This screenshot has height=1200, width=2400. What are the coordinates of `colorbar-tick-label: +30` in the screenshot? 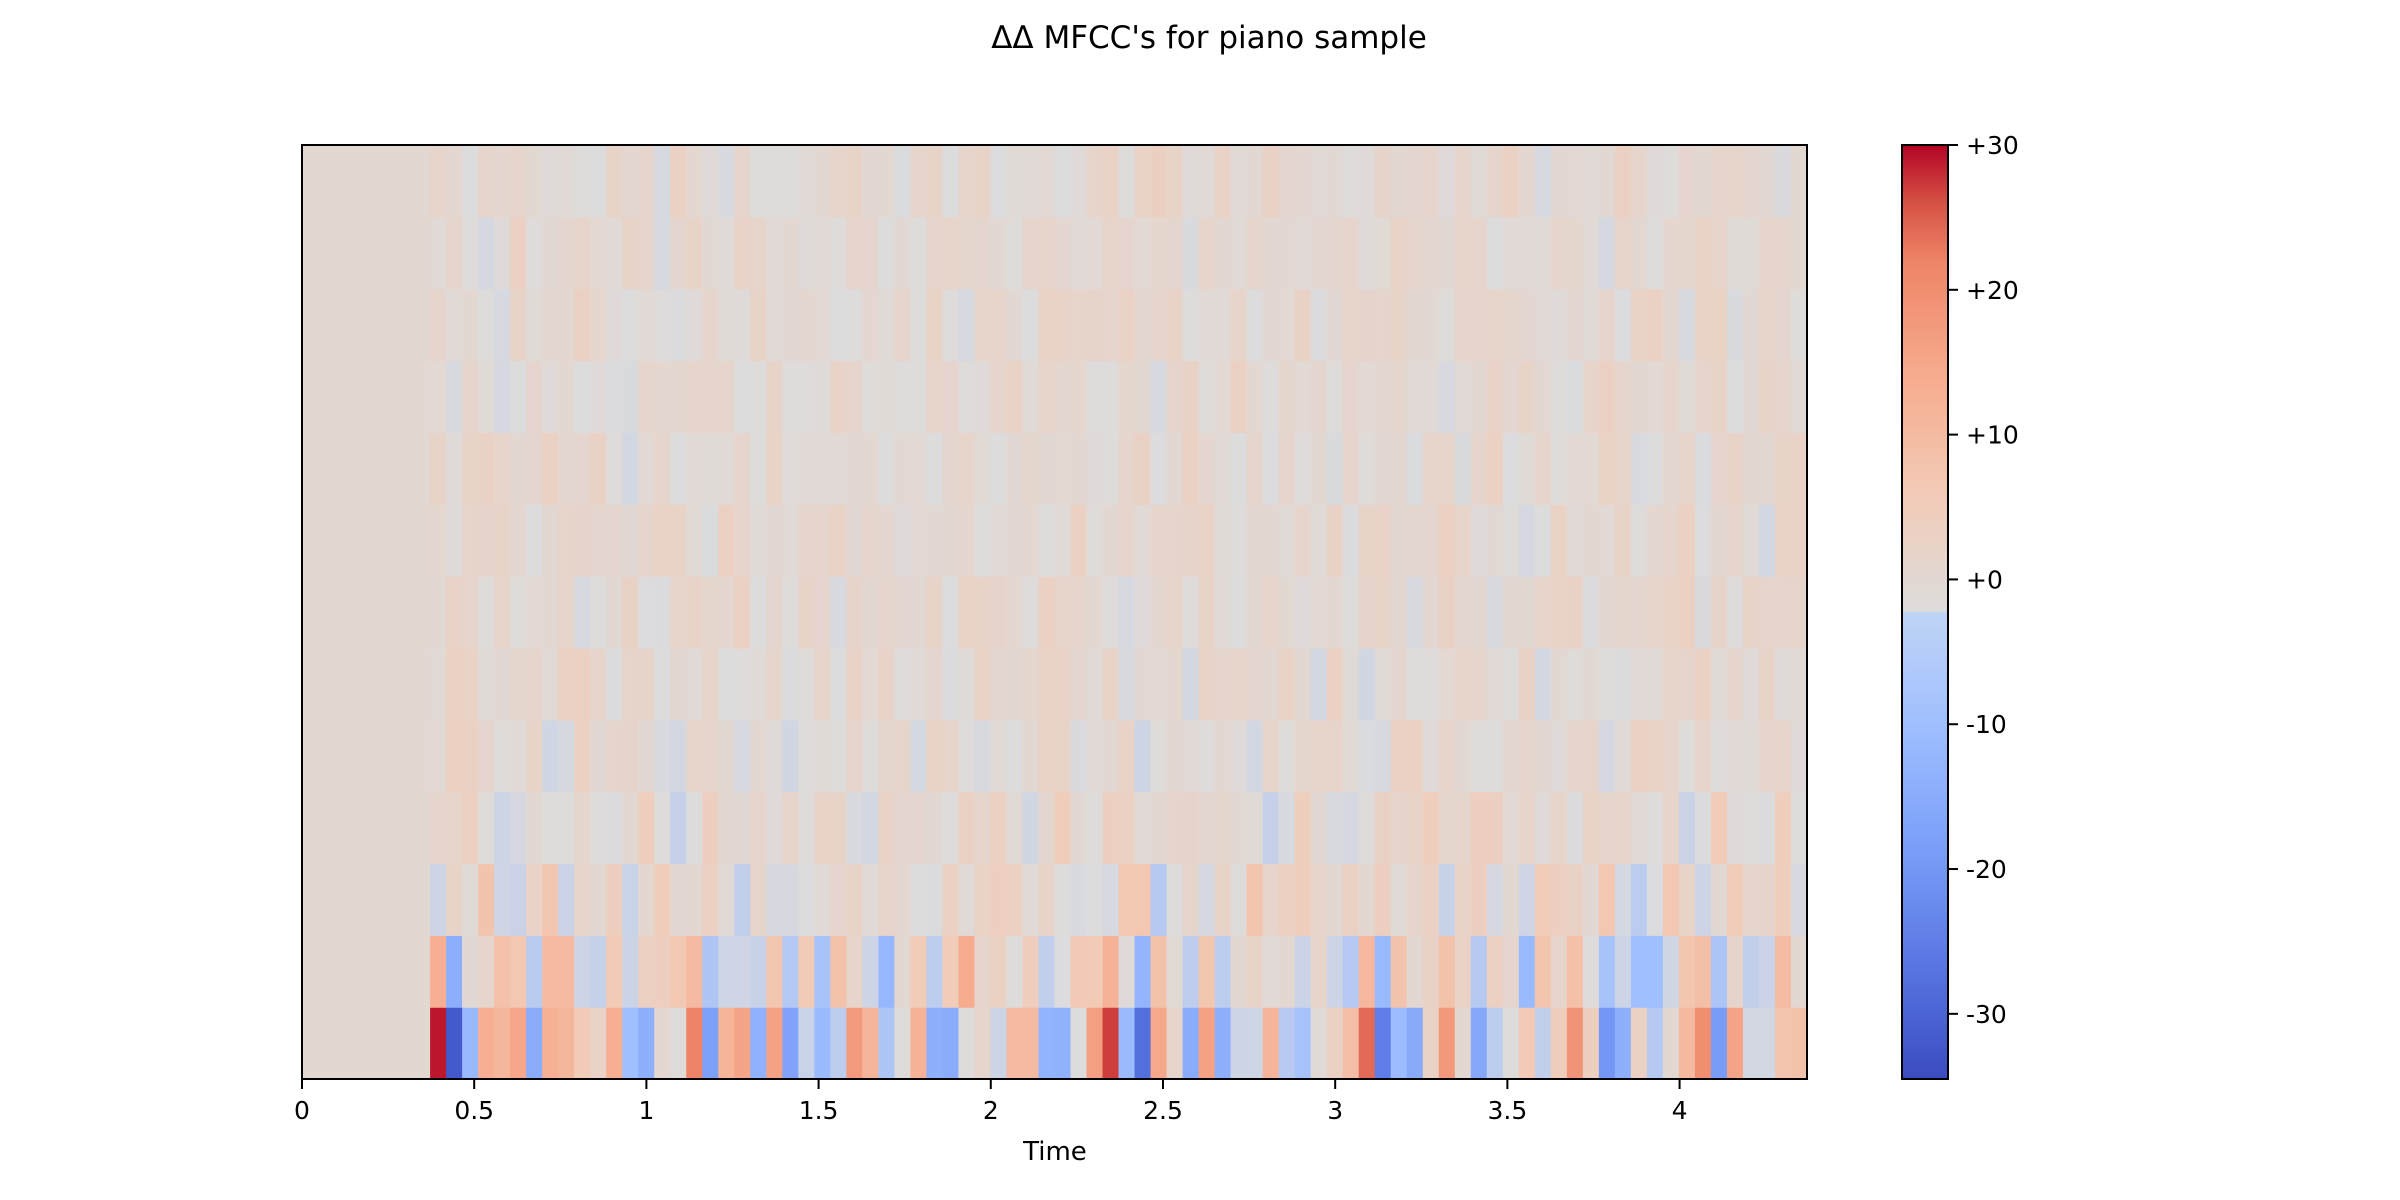 It's located at (1992, 145).